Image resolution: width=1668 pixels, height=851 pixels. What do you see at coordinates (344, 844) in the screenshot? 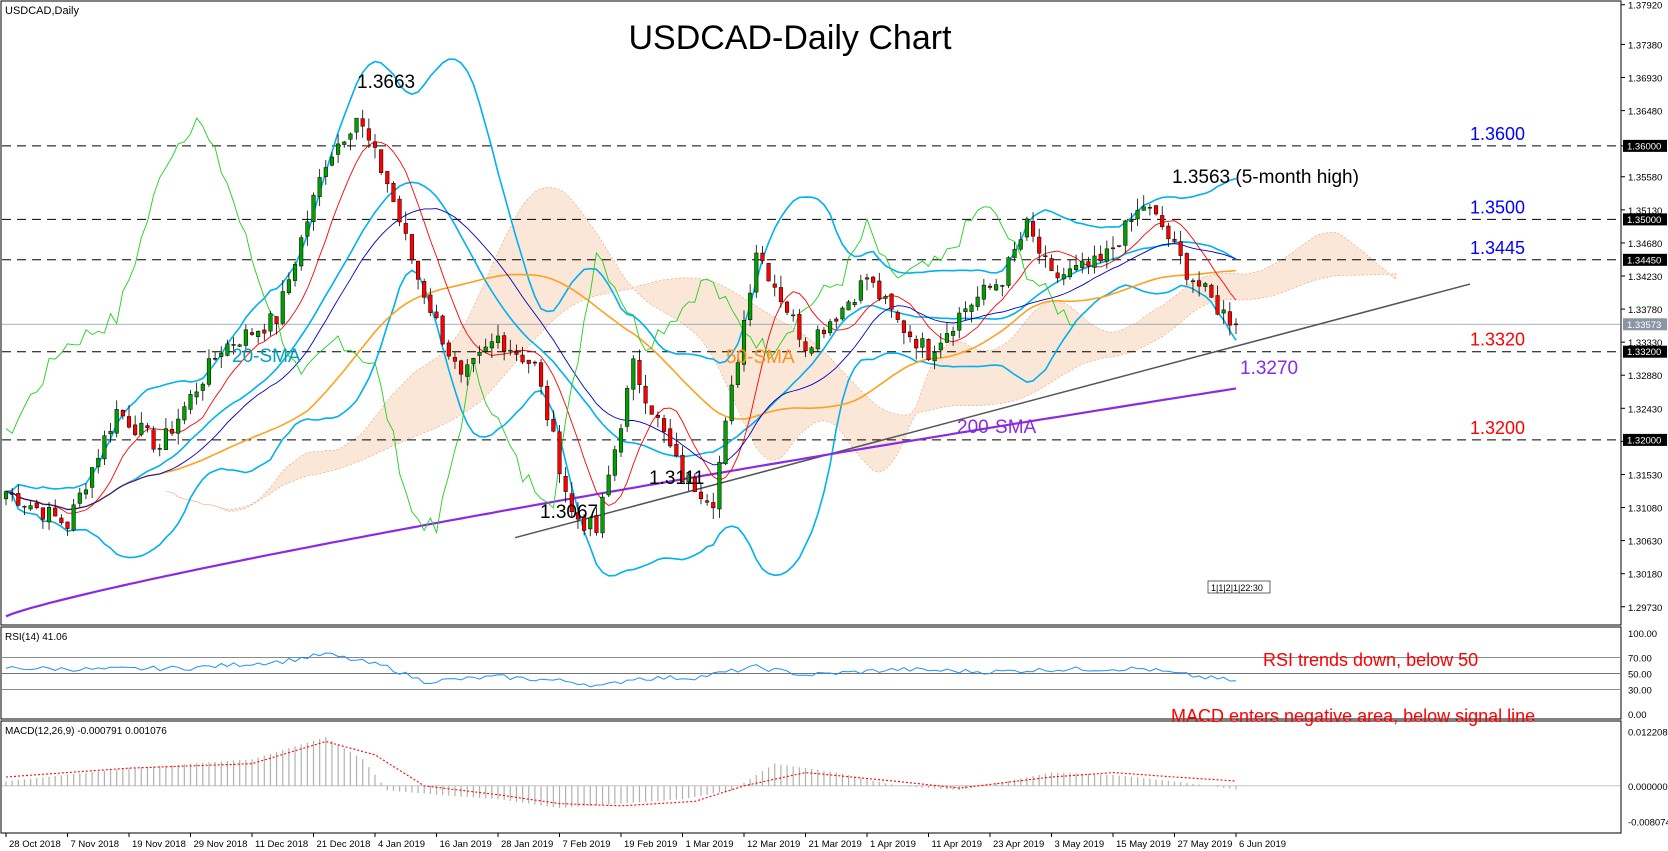
I see `date-tick-label: 21 Dec 2018` at bounding box center [344, 844].